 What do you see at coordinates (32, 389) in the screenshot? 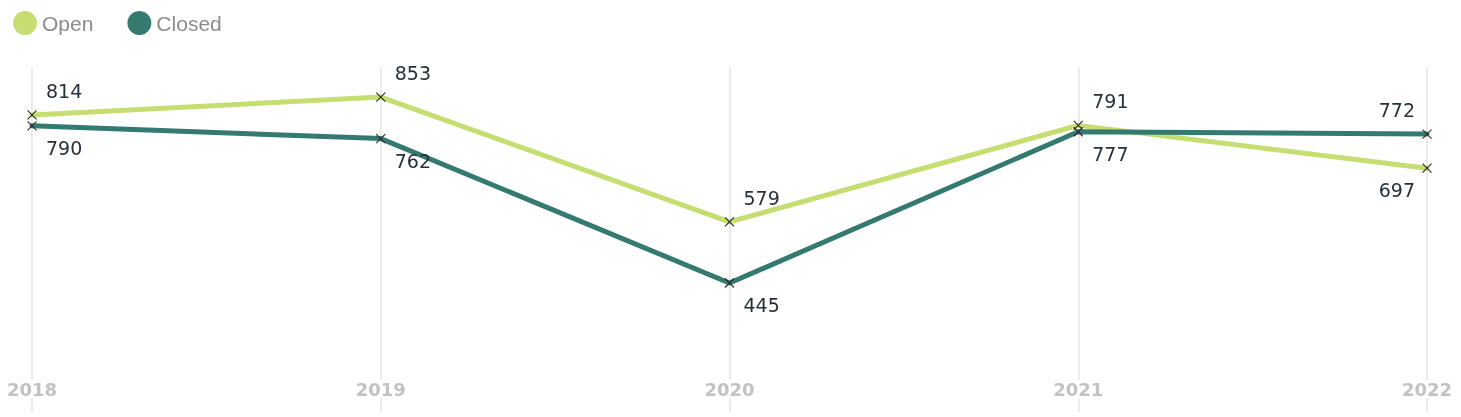
I see `x-tick-label: 2018` at bounding box center [32, 389].